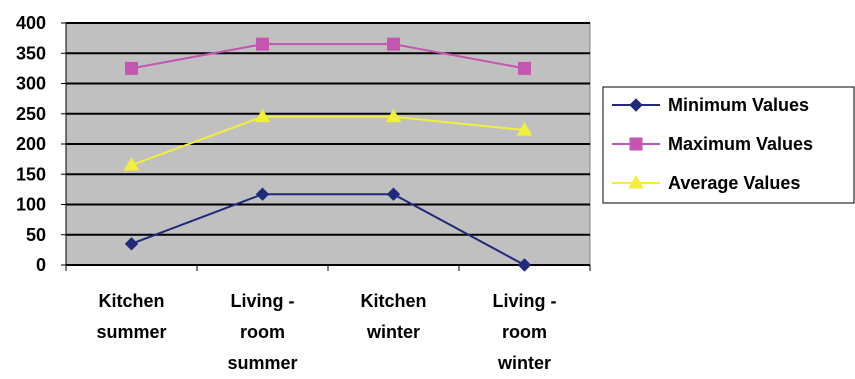  I want to click on legend-item: Maximum Values, so click(712, 144).